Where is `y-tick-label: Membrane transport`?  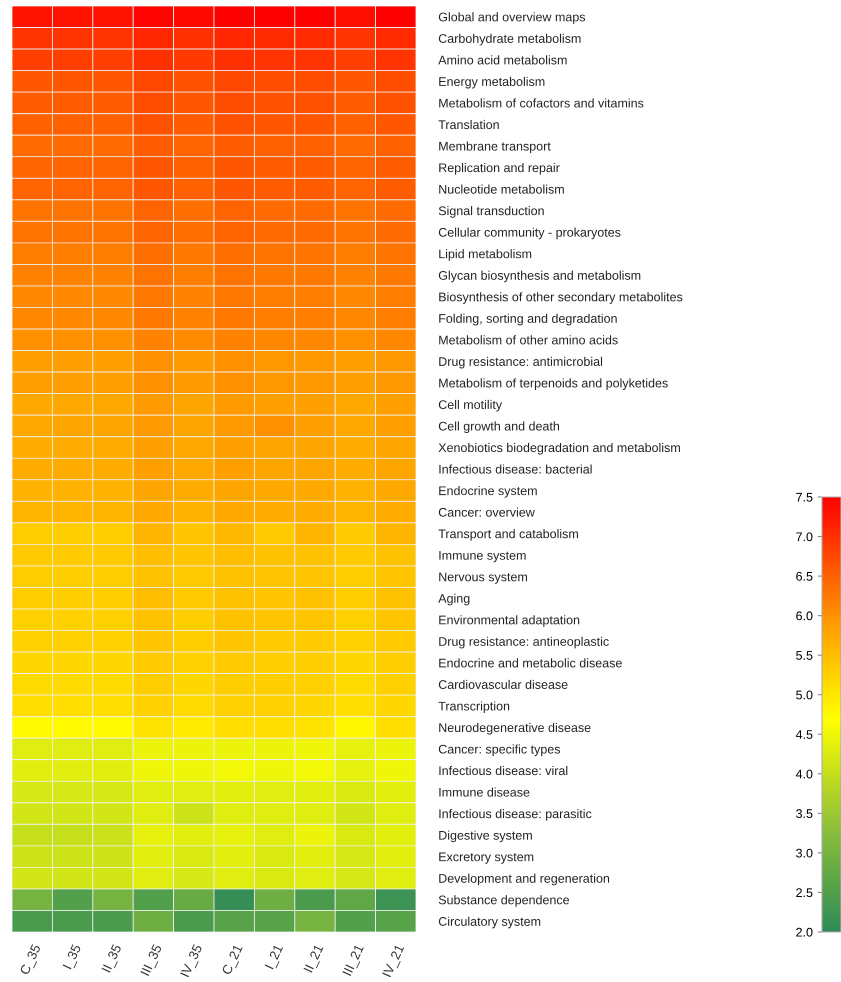 y-tick-label: Membrane transport is located at coordinates (495, 147).